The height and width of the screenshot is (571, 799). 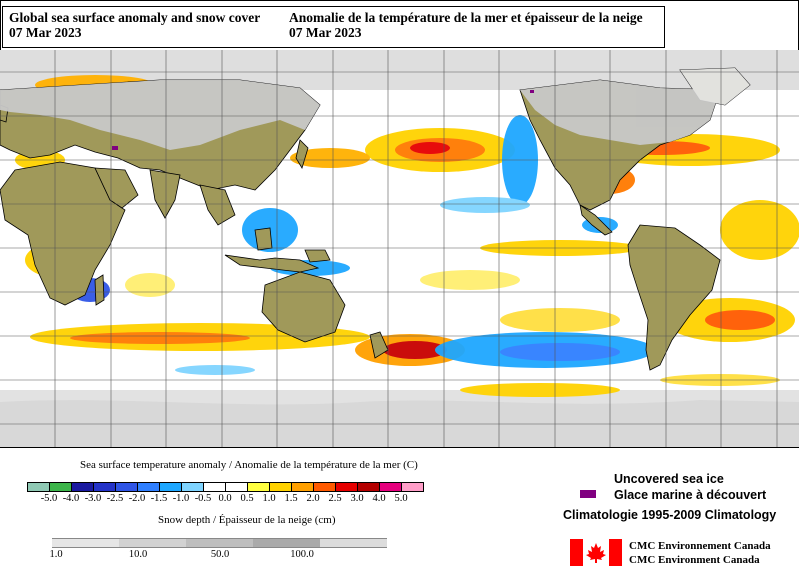 What do you see at coordinates (159, 498) in the screenshot?
I see `sst-tick-label: -1.5` at bounding box center [159, 498].